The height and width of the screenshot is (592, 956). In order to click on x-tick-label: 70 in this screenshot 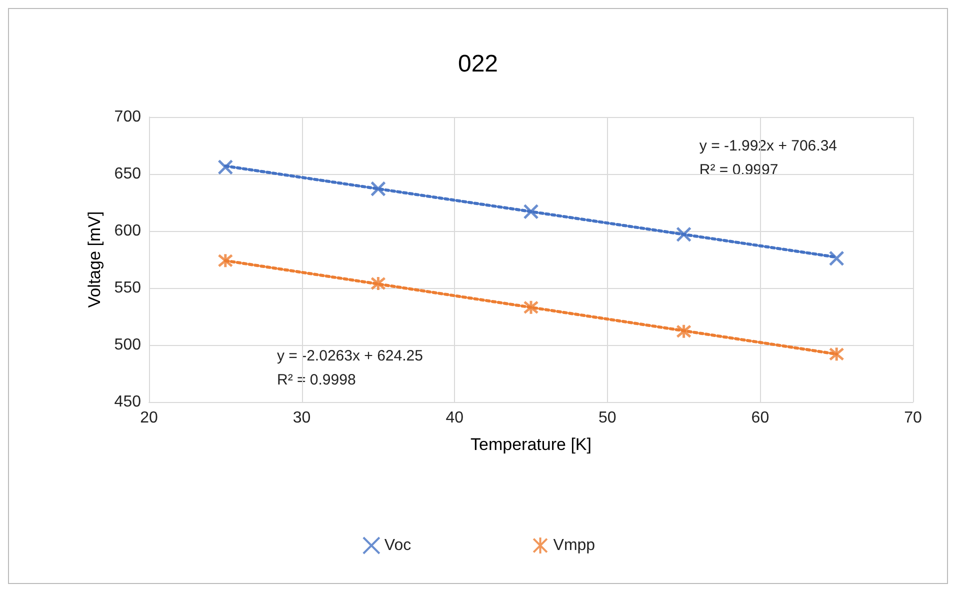, I will do `click(913, 418)`.